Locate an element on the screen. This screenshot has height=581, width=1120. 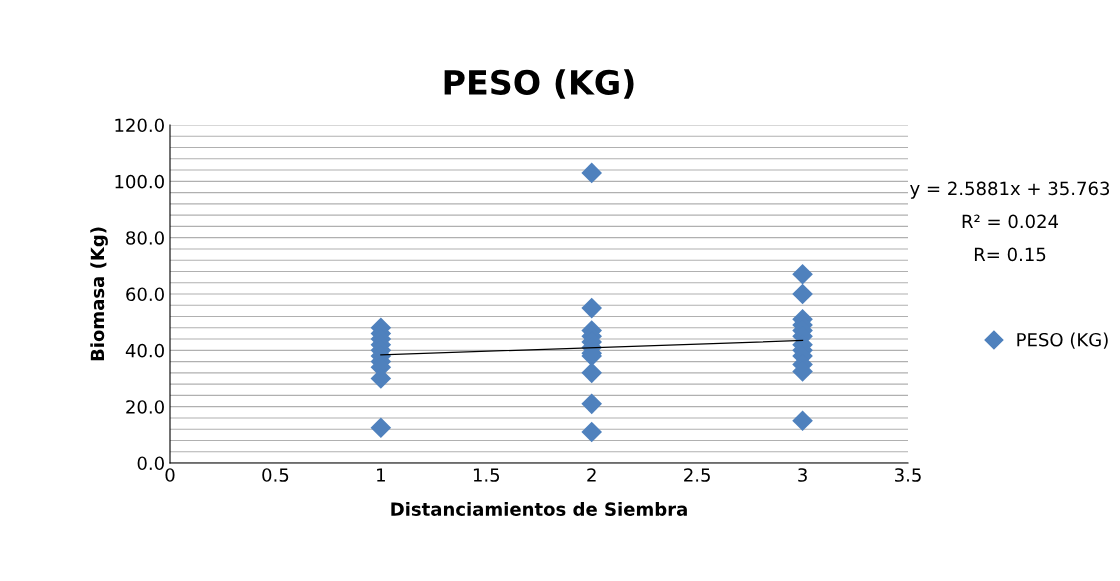
text: y = 2.5881x + 35.763 is located at coordinates (1010, 190).